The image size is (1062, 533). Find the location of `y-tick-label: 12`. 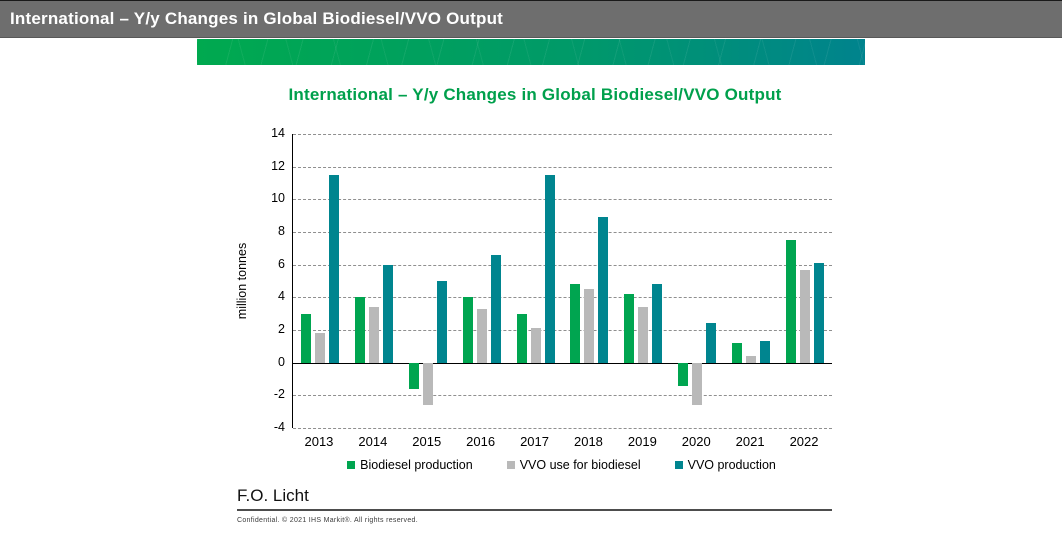

y-tick-label: 12 is located at coordinates (278, 165).